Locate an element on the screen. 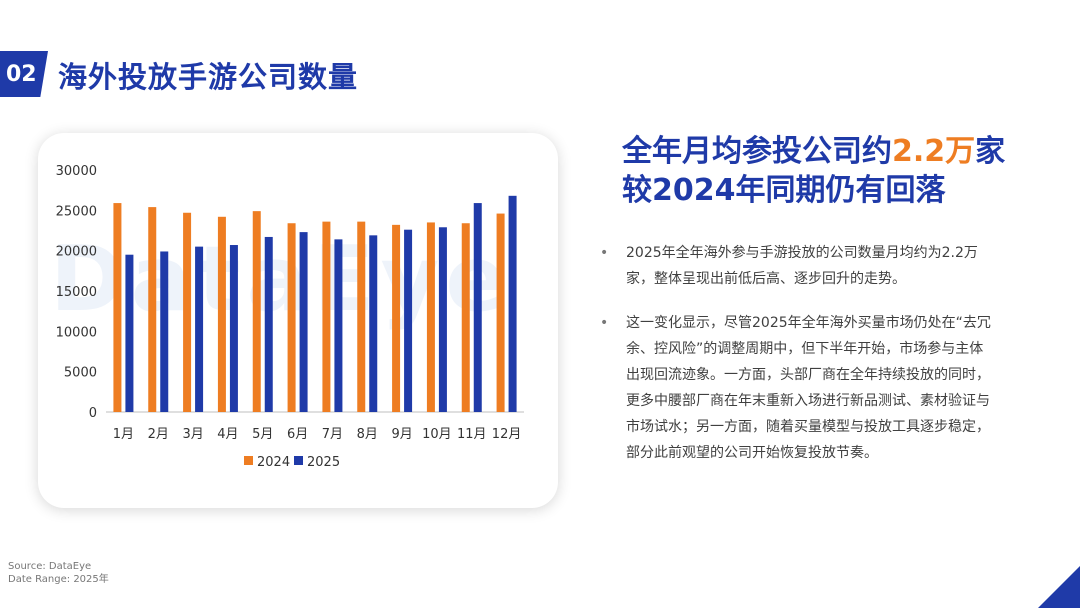 This screenshot has height=608, width=1080. y-tick-label: 10000 is located at coordinates (76, 332).